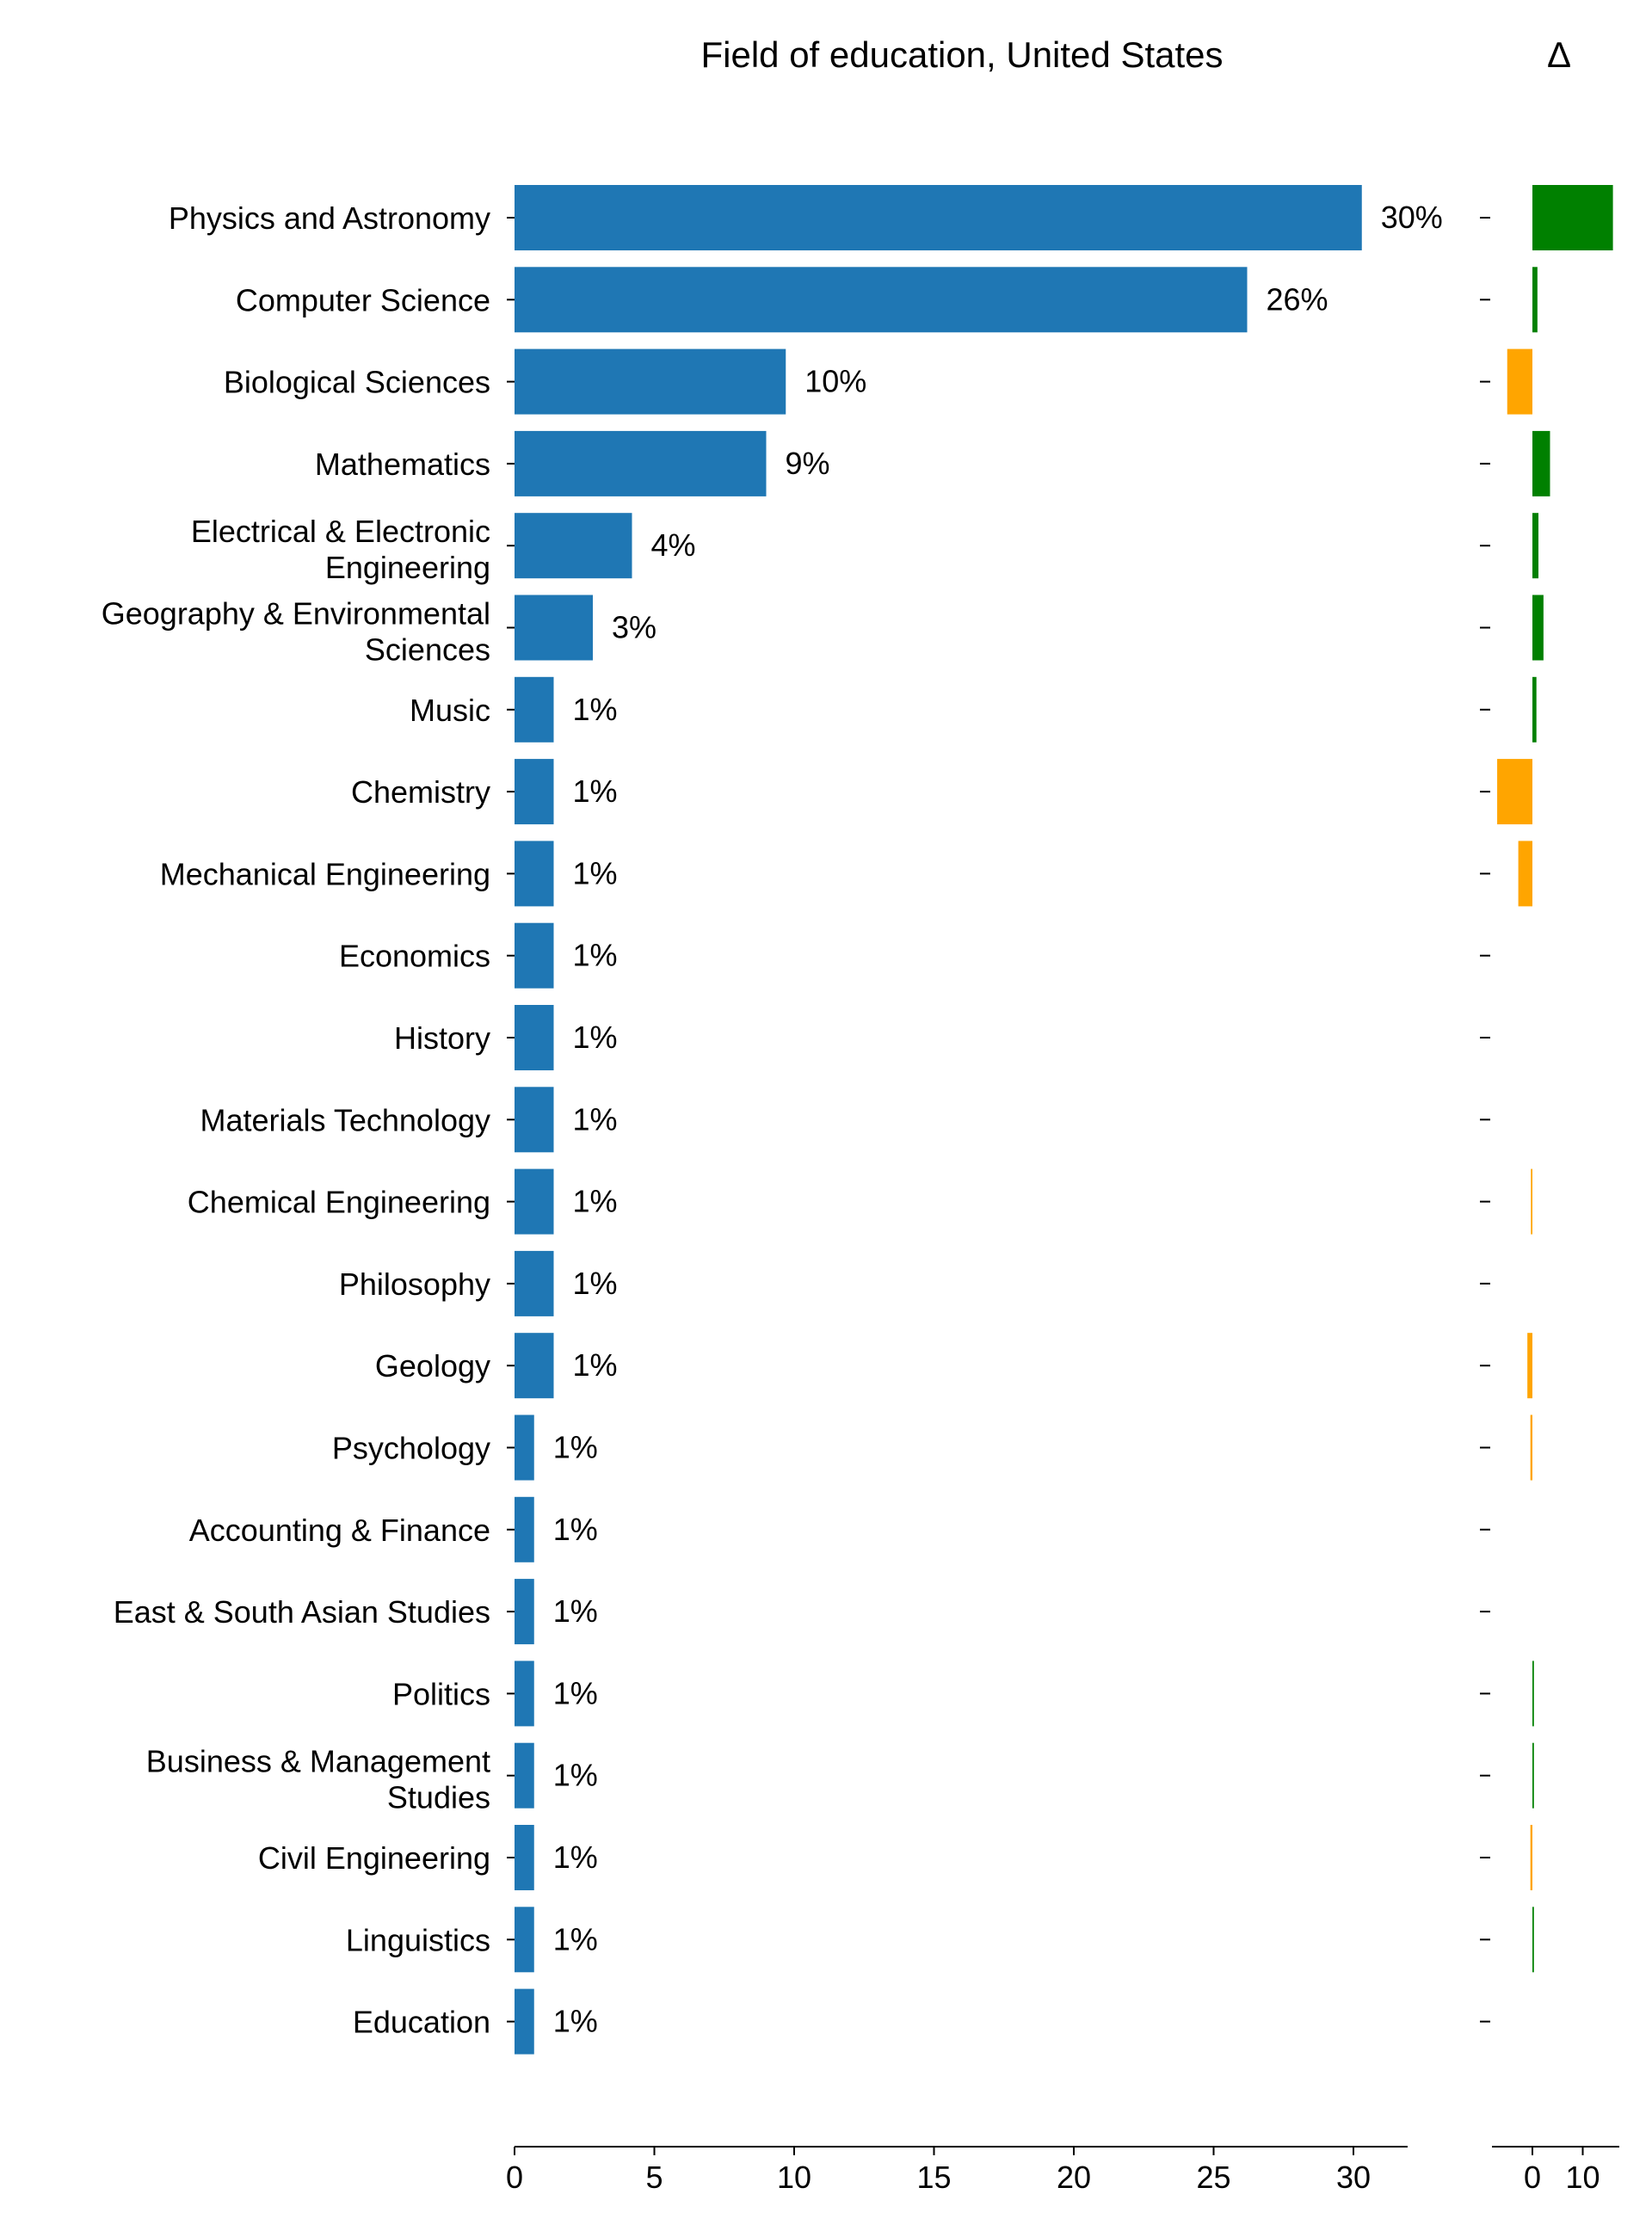 The width and height of the screenshot is (1652, 2237). I want to click on value-label-19: 1%, so click(575, 1775).